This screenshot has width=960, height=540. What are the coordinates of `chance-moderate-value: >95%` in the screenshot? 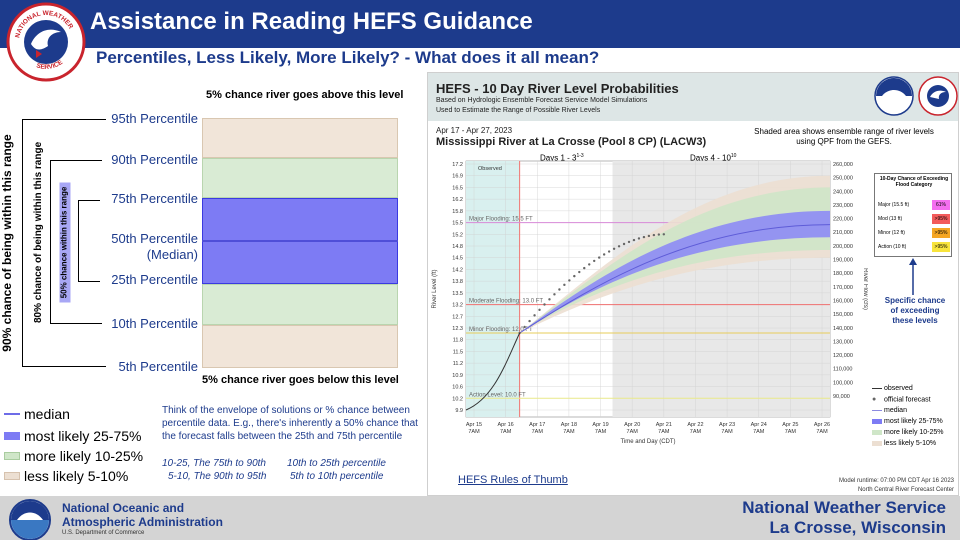 It's located at (941, 219).